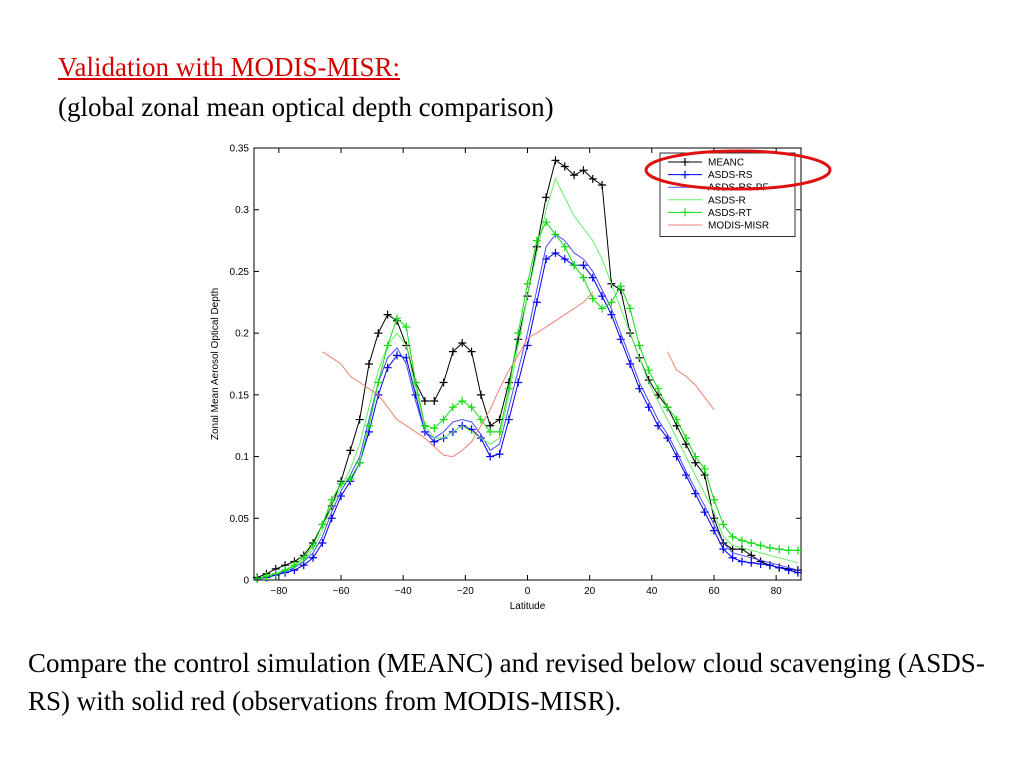  Describe the element at coordinates (242, 210) in the screenshot. I see `y-tick-label: 0.3` at that location.